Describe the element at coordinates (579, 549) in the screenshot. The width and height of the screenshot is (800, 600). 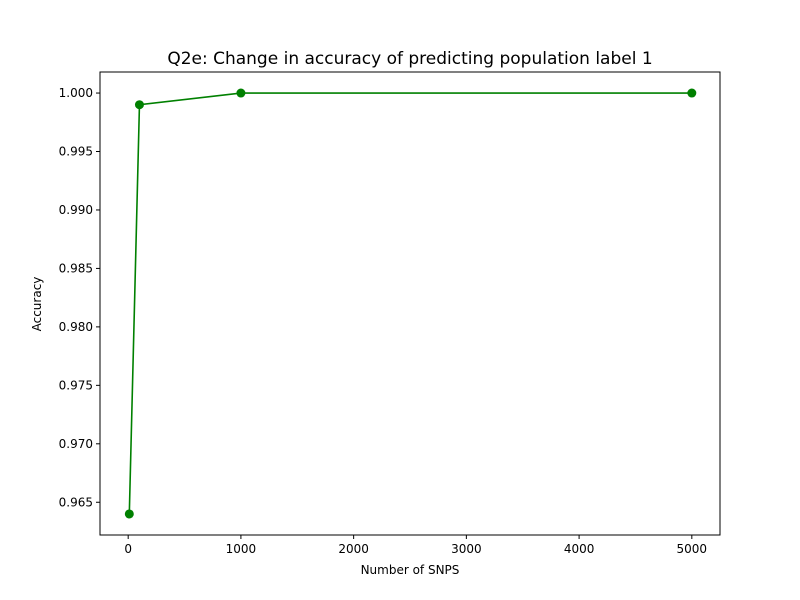
I see `x-tick-label: 4000` at that location.